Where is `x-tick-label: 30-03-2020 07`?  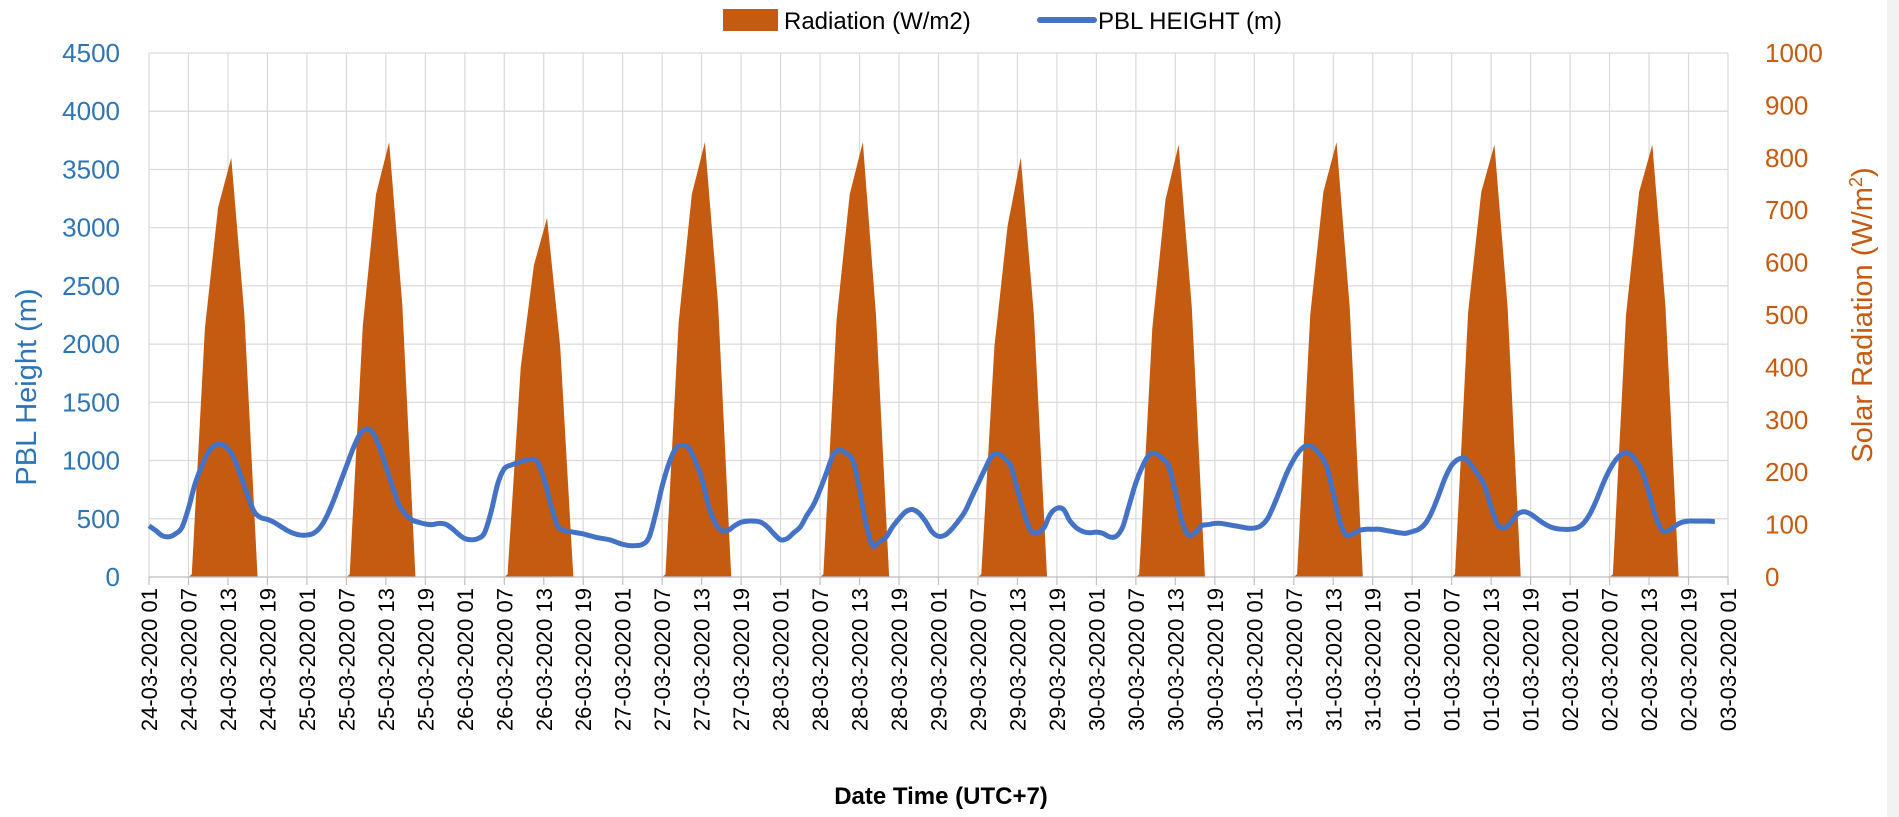 x-tick-label: 30-03-2020 07 is located at coordinates (1136, 659).